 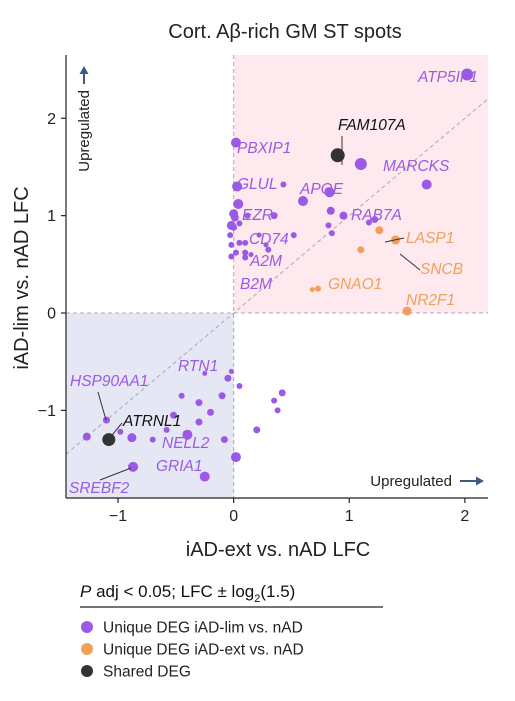 I want to click on gene-label: GRIA1, so click(x=179, y=466).